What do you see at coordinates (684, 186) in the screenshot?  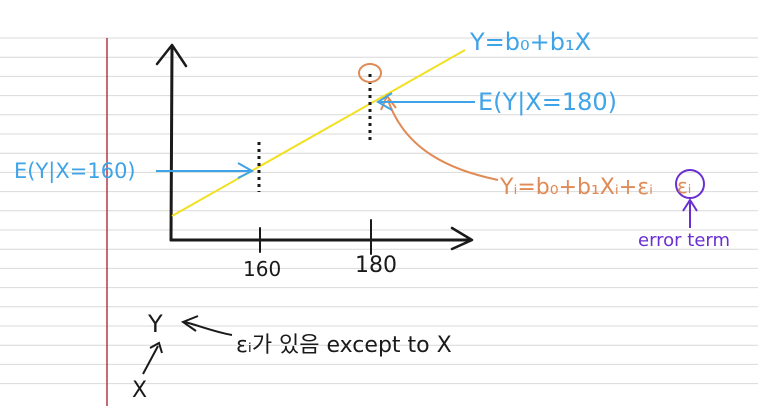 I see `error-symbol-label: εᵢ` at bounding box center [684, 186].